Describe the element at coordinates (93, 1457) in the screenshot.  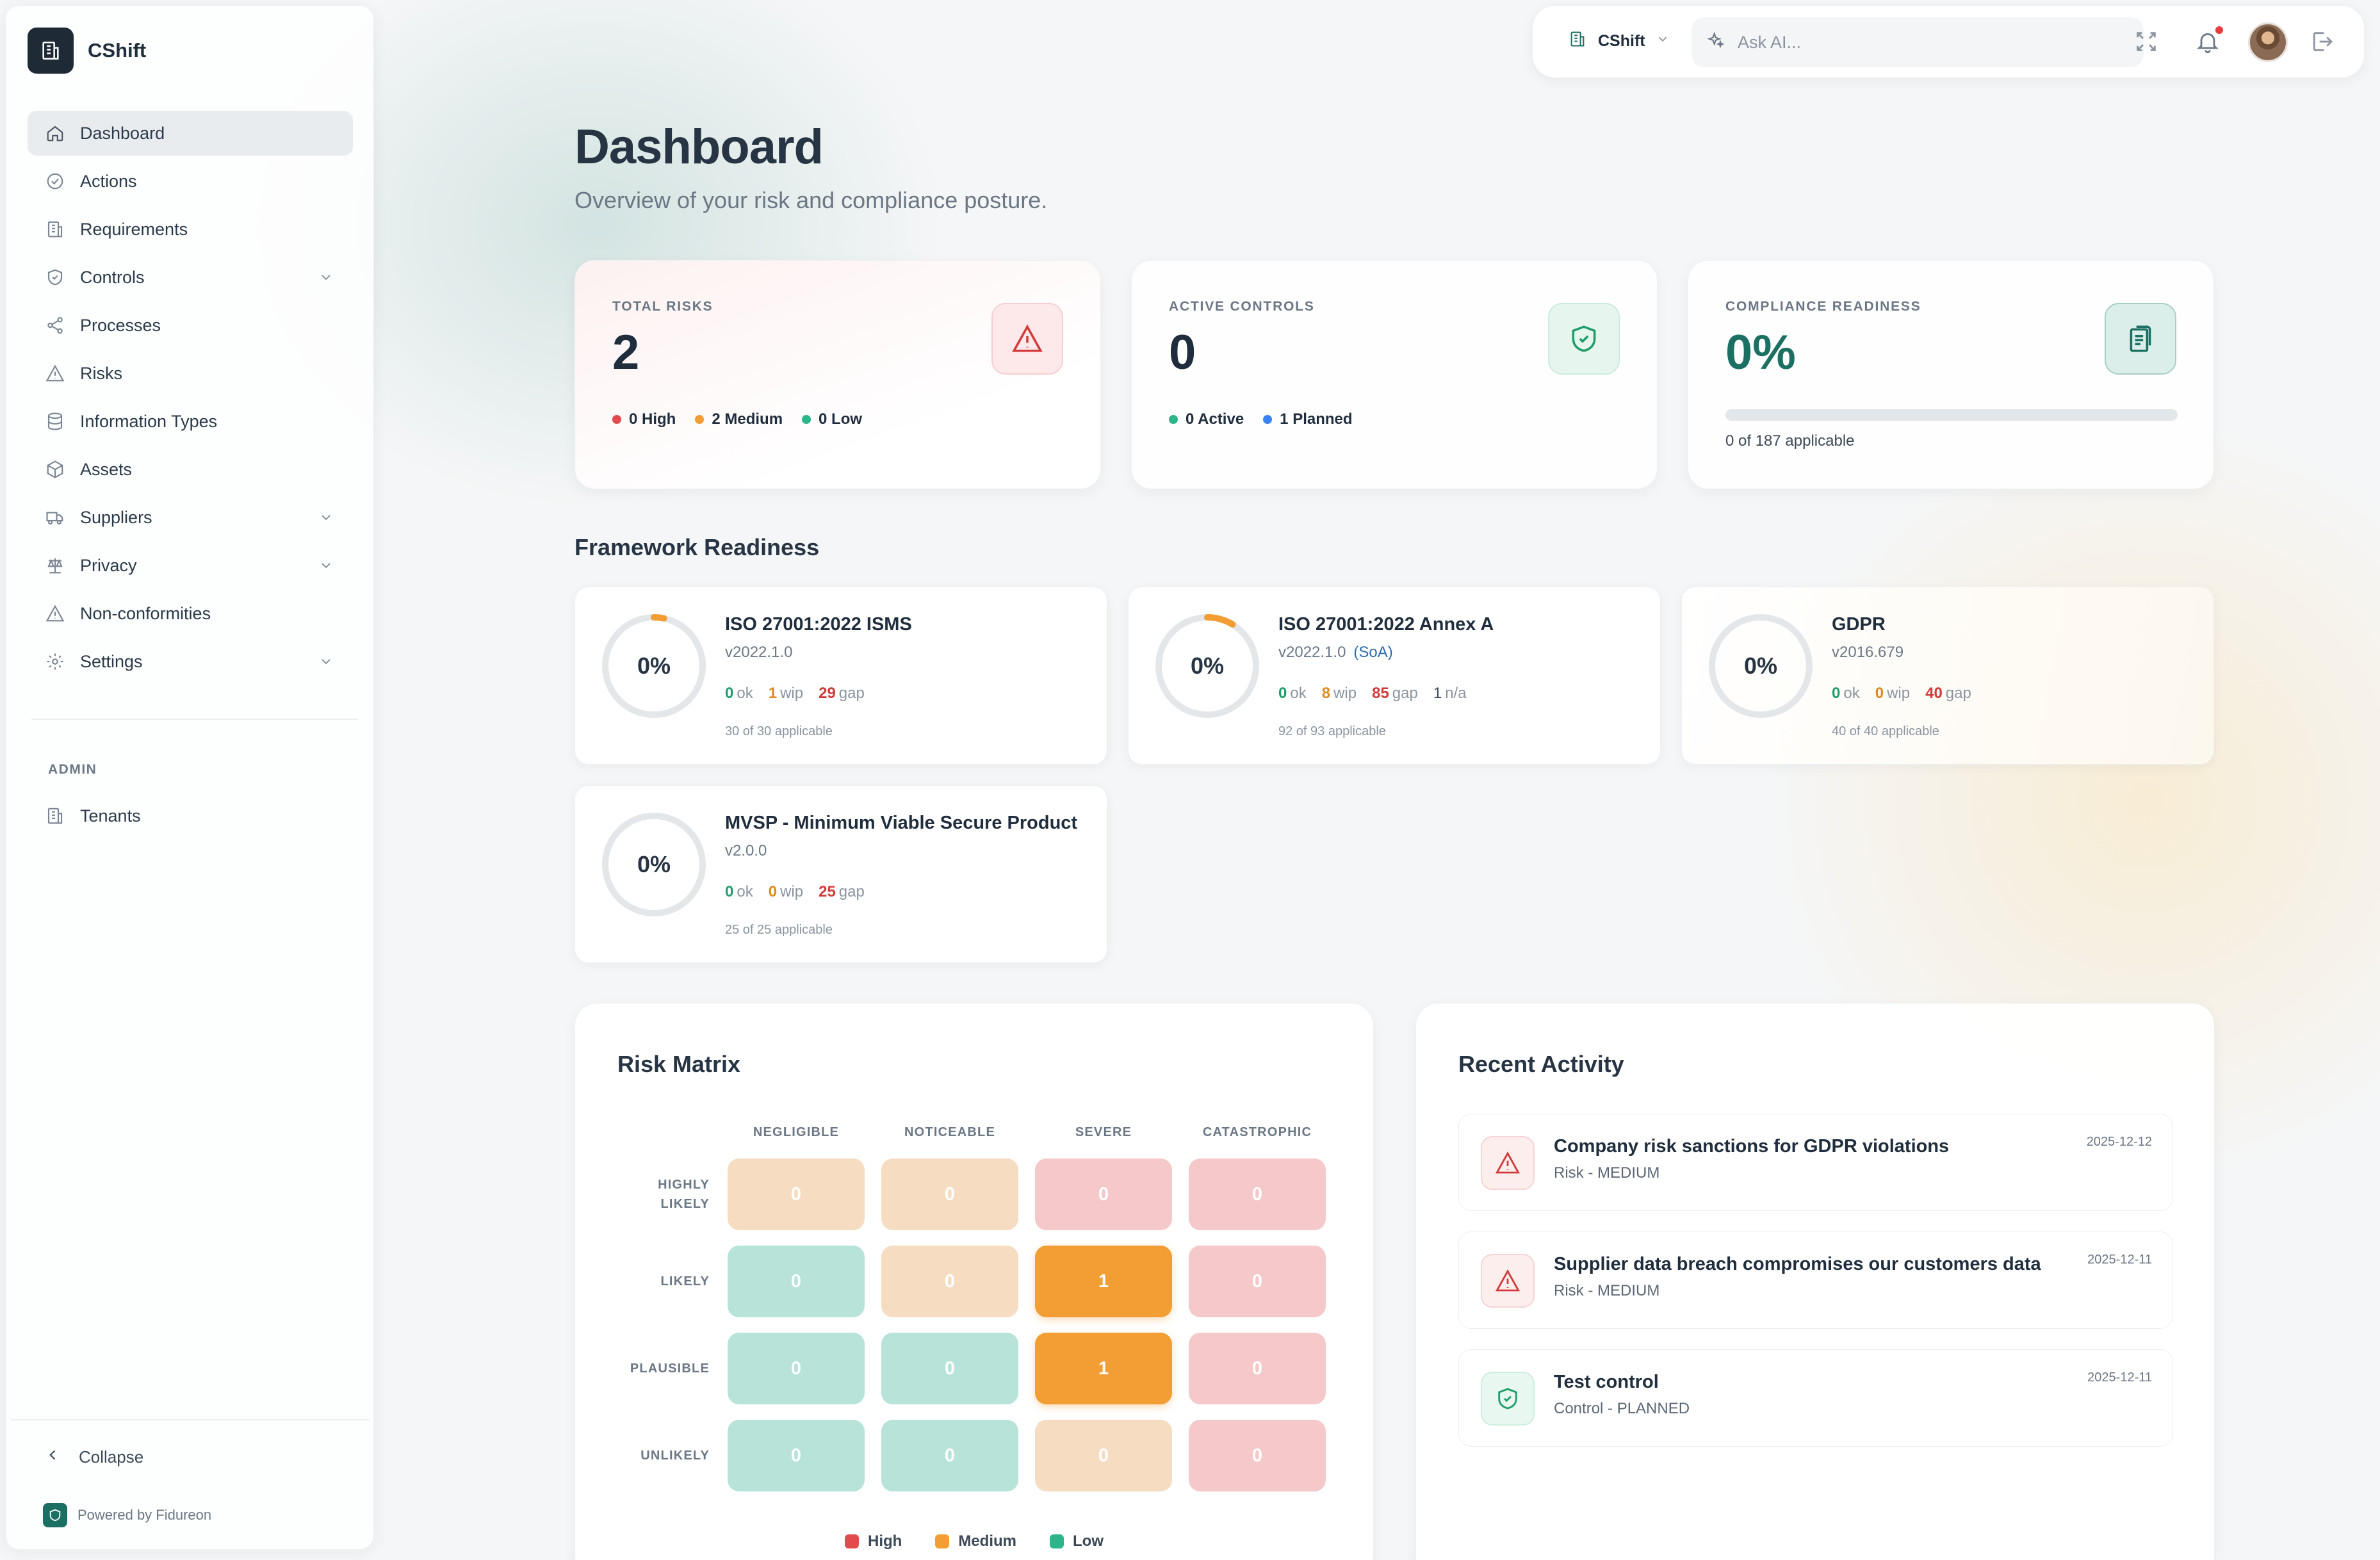
I see `collapse-button: Collapse` at that location.